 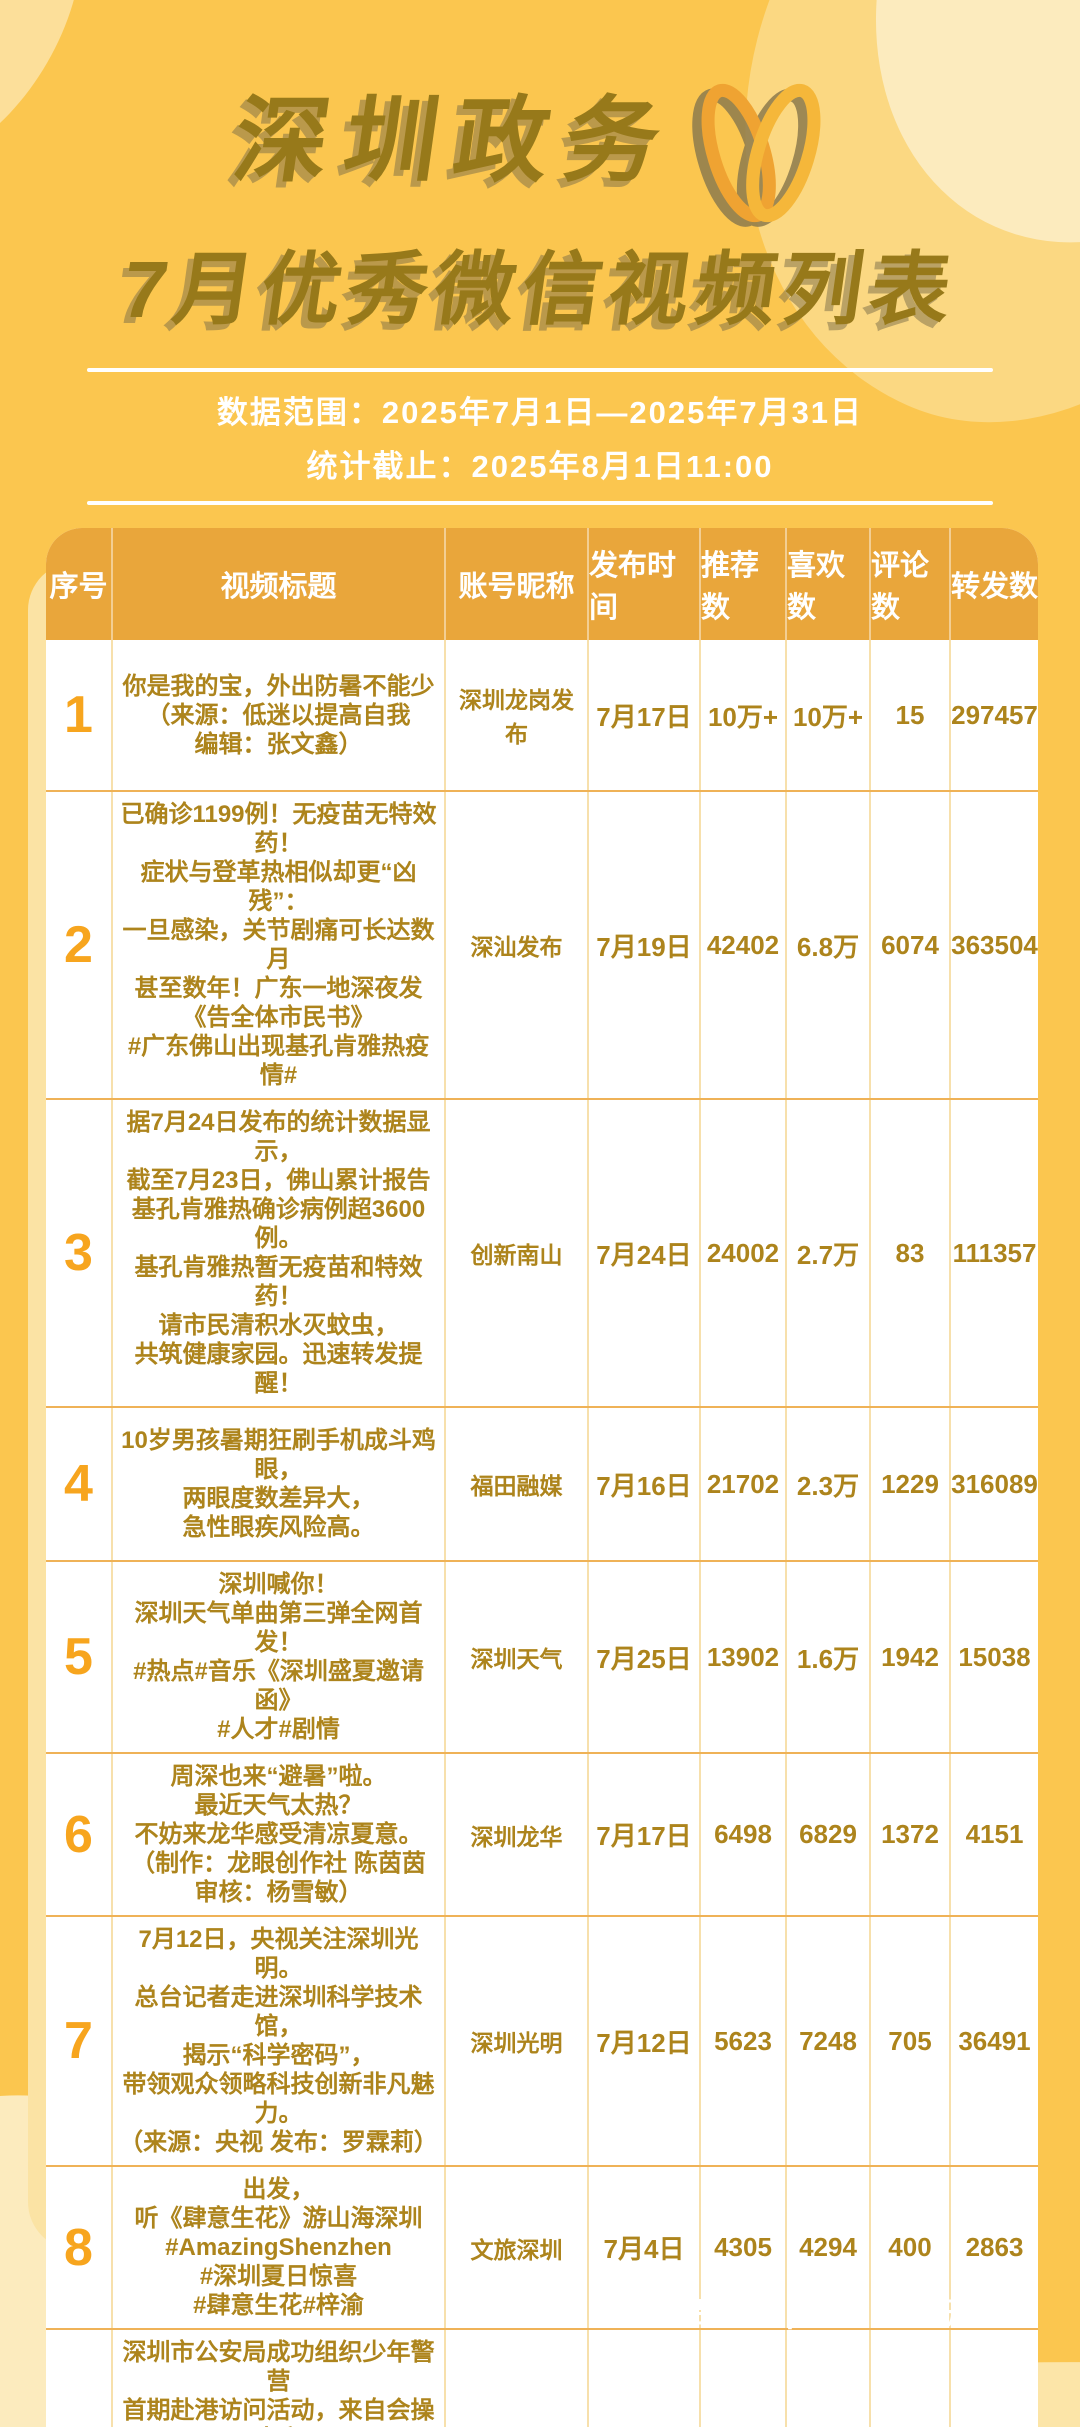 I want to click on stats-cutoff-text: 统计截止：2025年8月1日11:00, so click(x=540, y=466).